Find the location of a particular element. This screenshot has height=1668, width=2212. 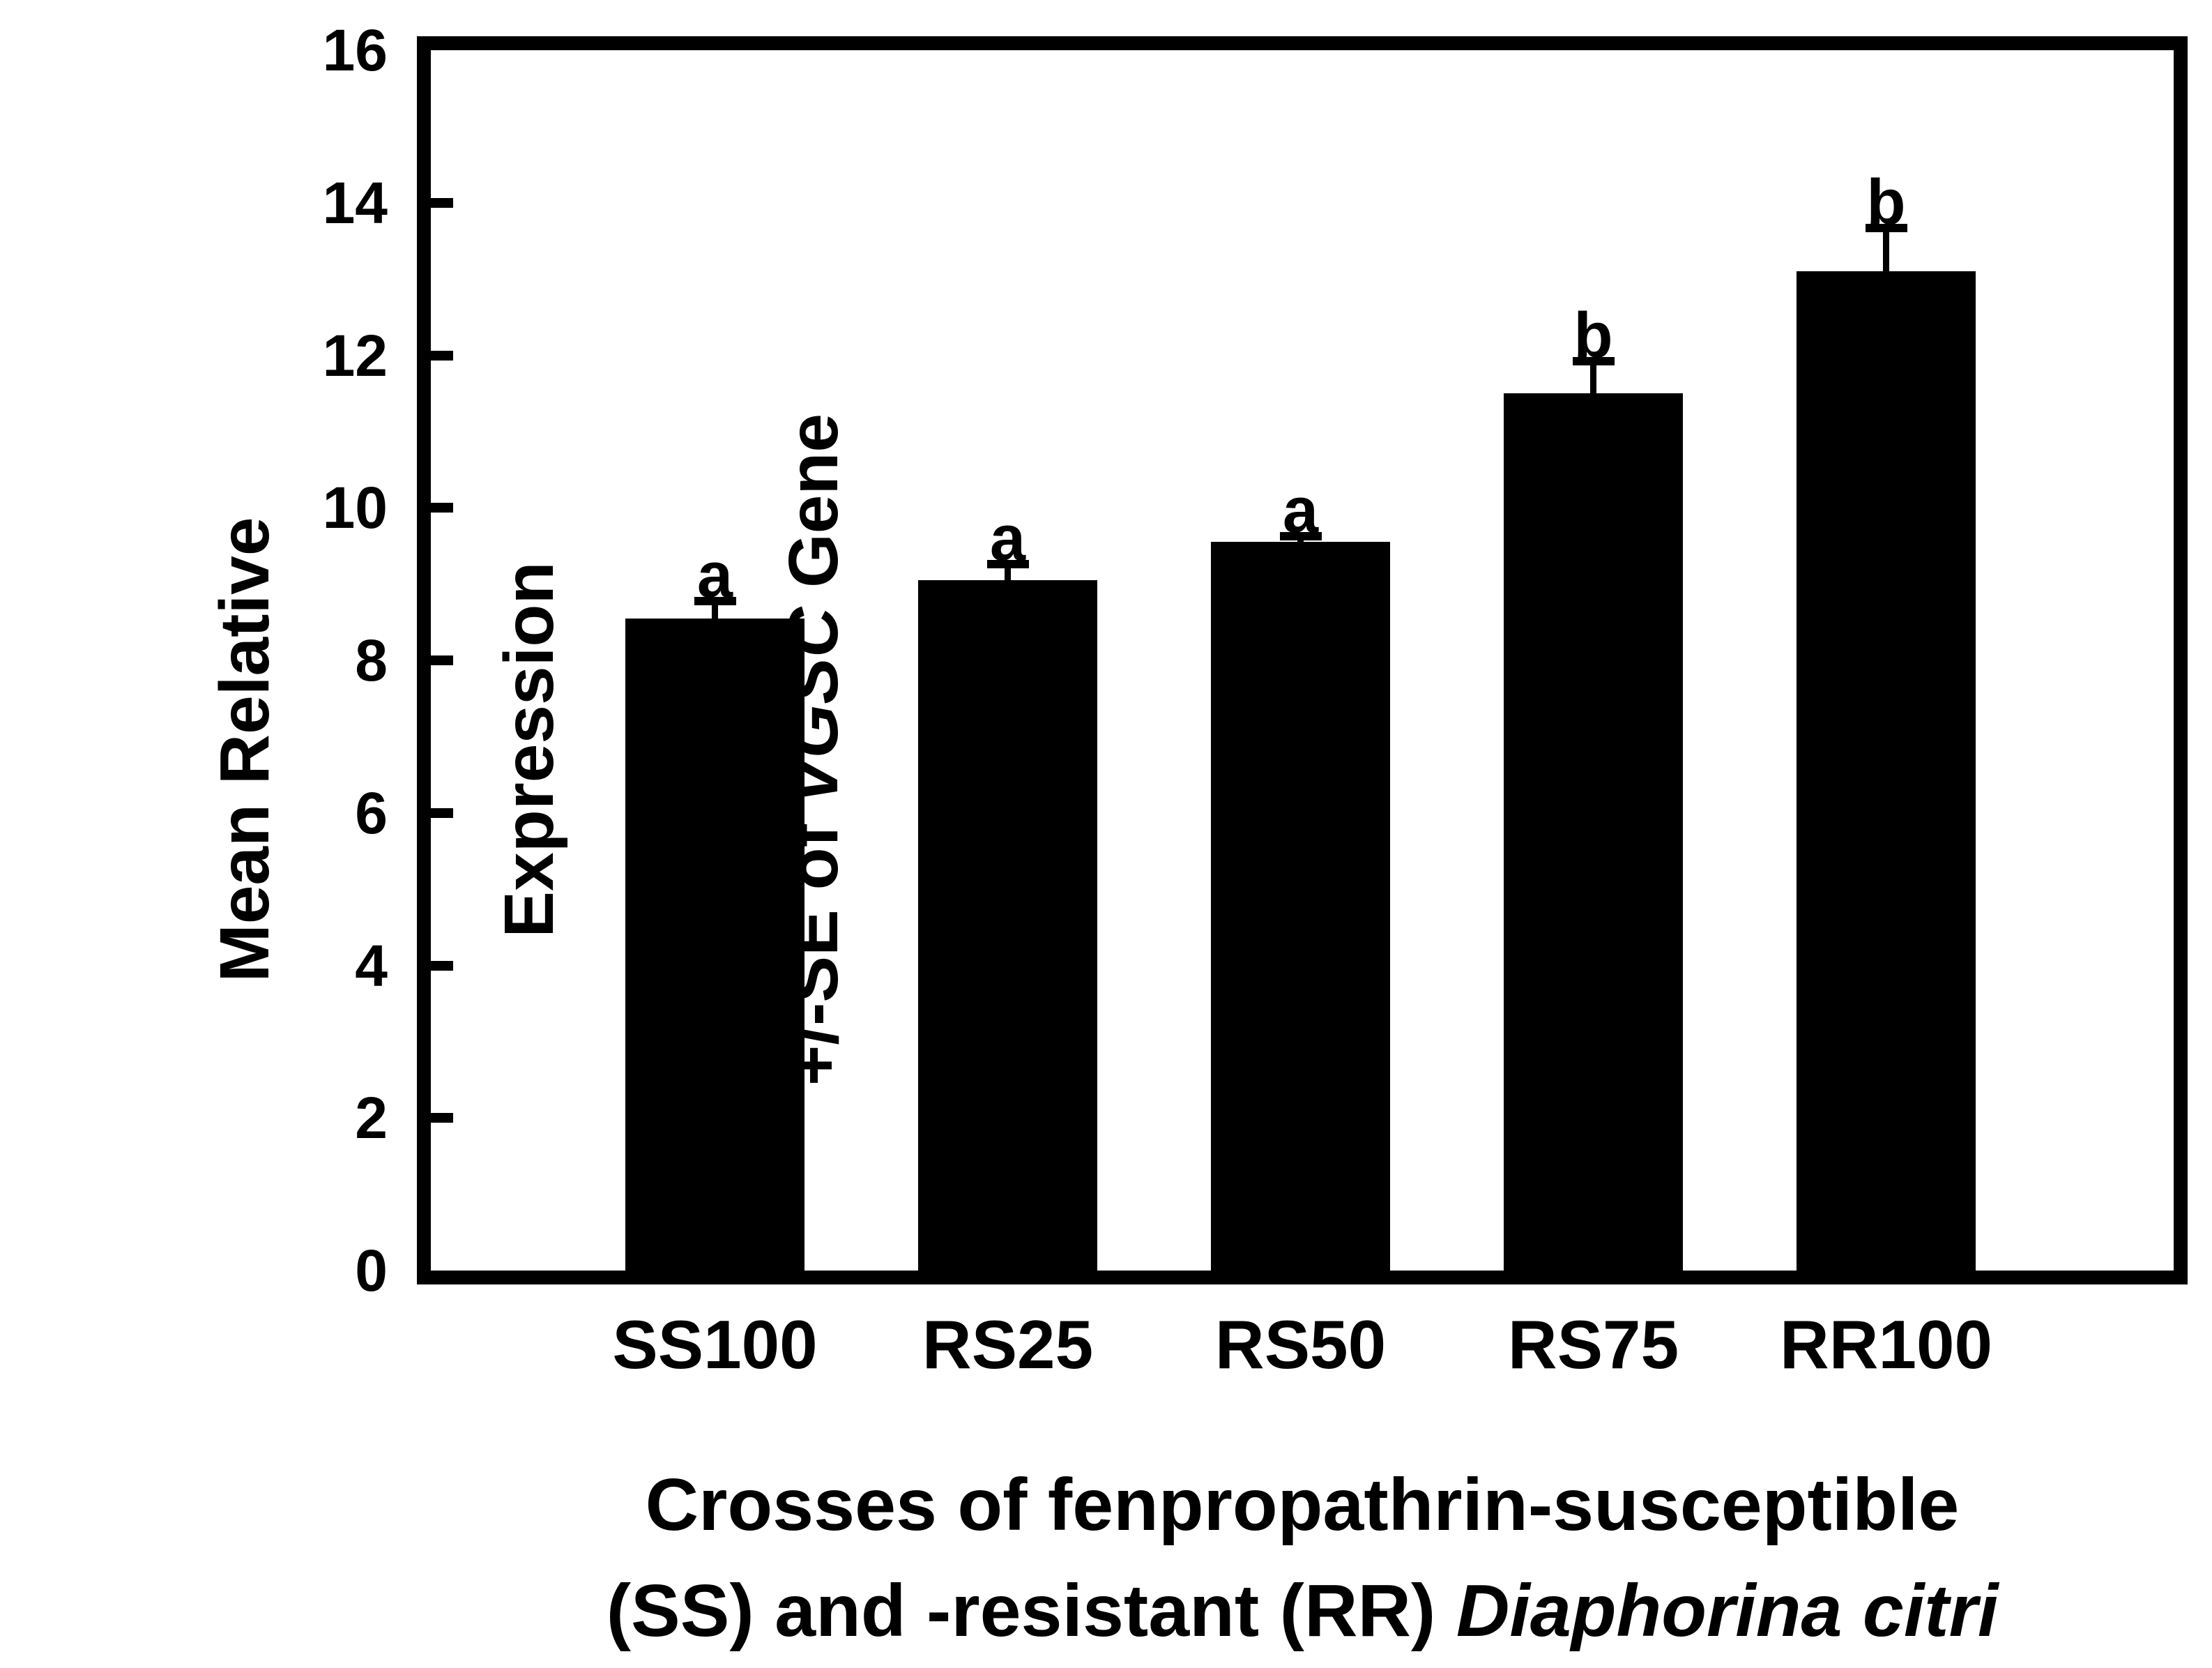

y-tick-label-12: 12 is located at coordinates (355, 355).